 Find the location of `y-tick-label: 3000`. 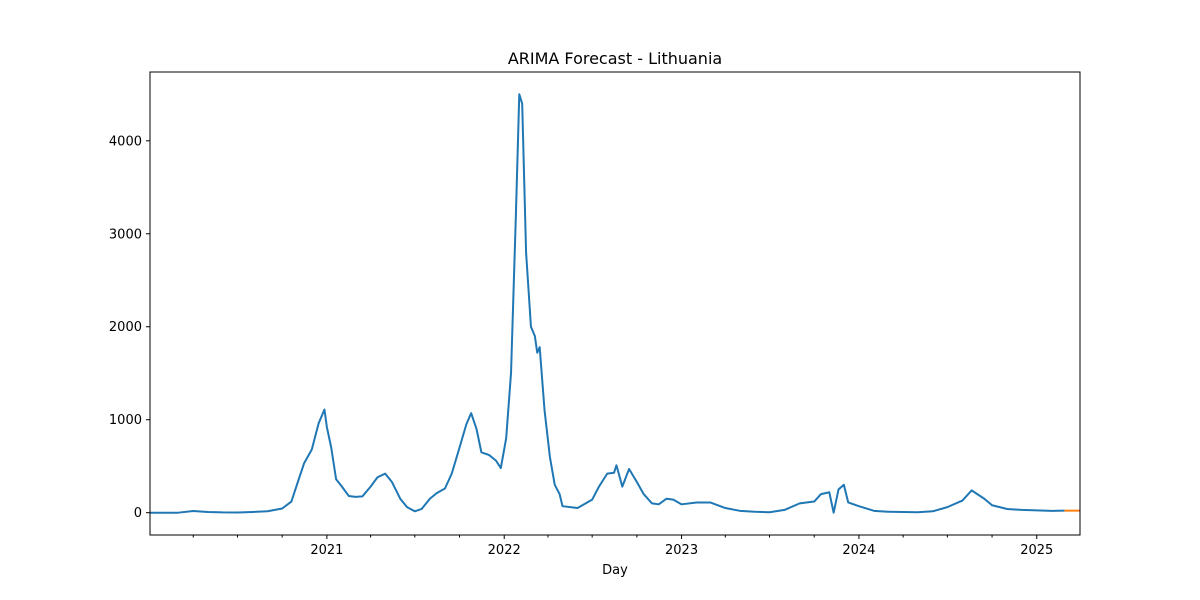

y-tick-label: 3000 is located at coordinates (125, 234).